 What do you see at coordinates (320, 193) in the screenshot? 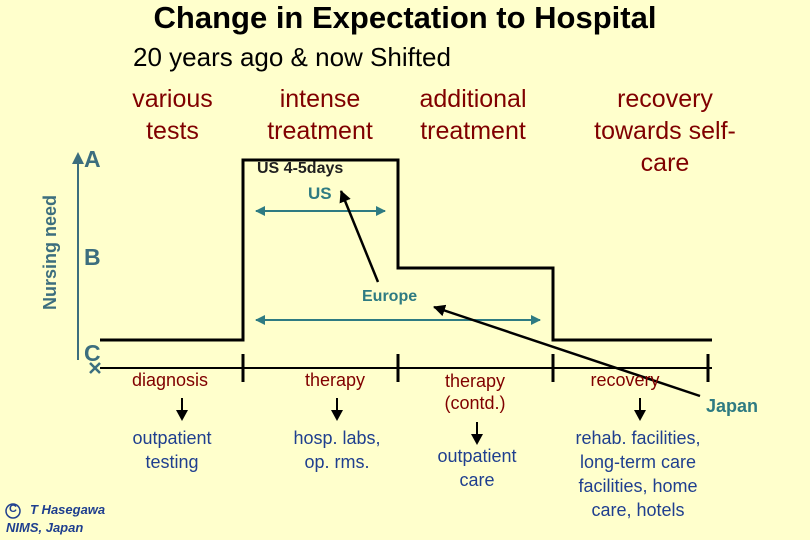
I see `us-label: US` at bounding box center [320, 193].